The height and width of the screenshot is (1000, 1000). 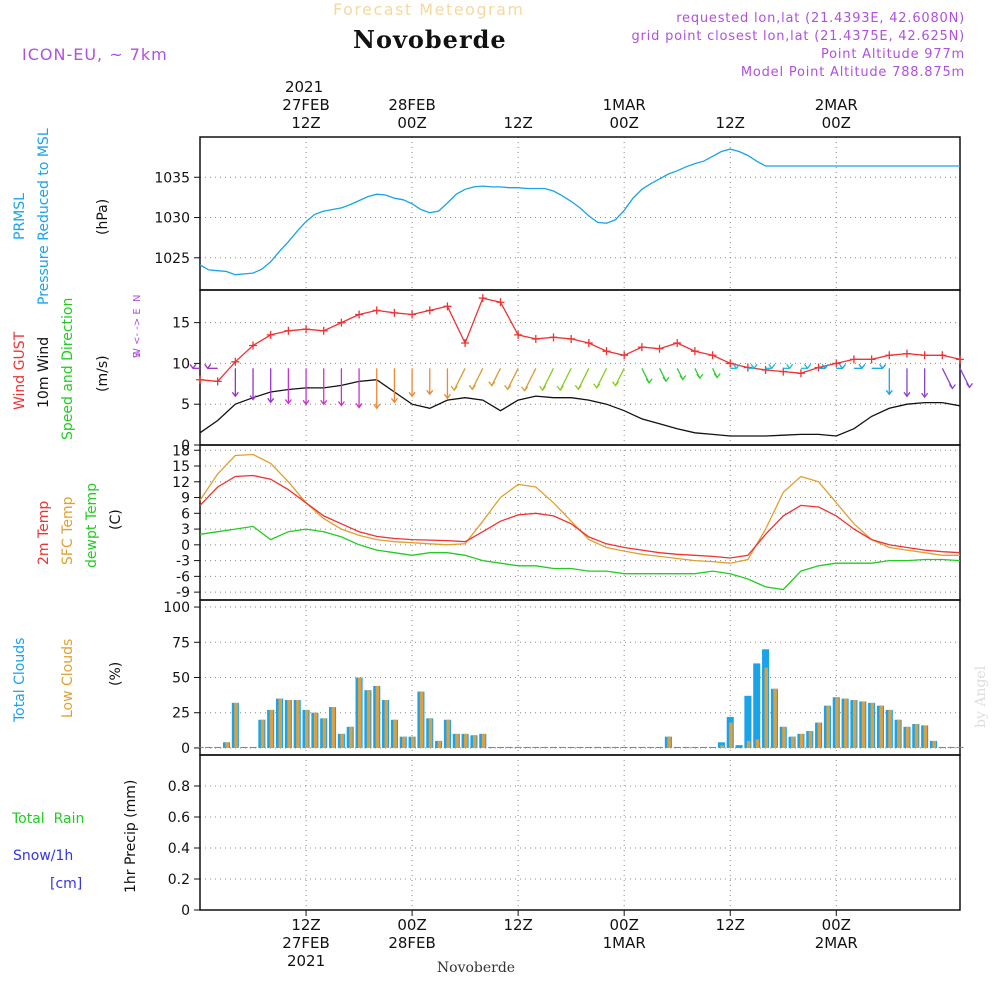 I want to click on y-tick-label: 100, so click(x=176, y=608).